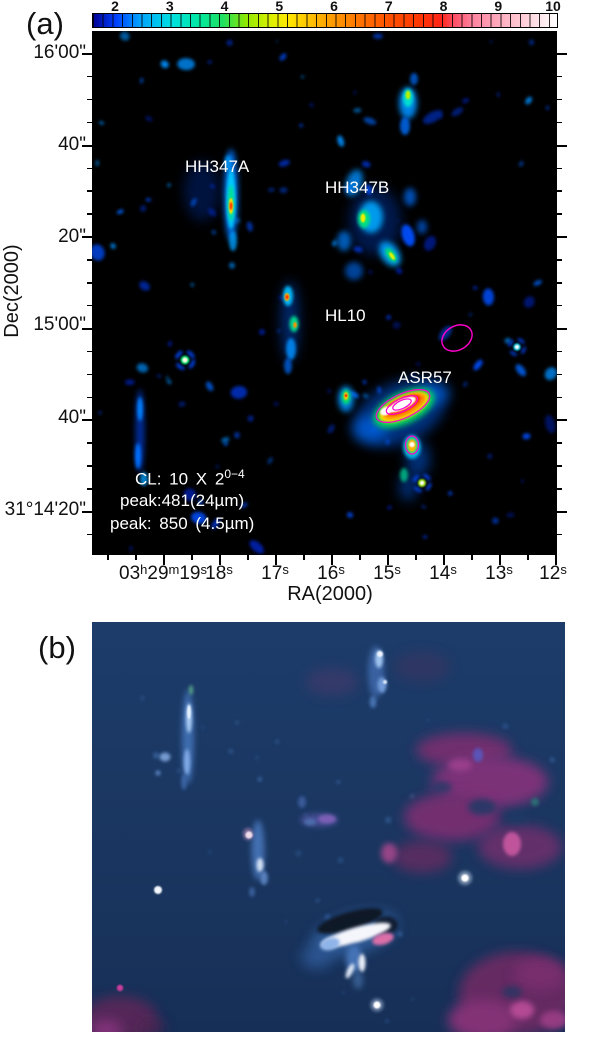 This screenshot has width=600, height=1046. Describe the element at coordinates (141, 437) in the screenshot. I see `left-streak` at that location.